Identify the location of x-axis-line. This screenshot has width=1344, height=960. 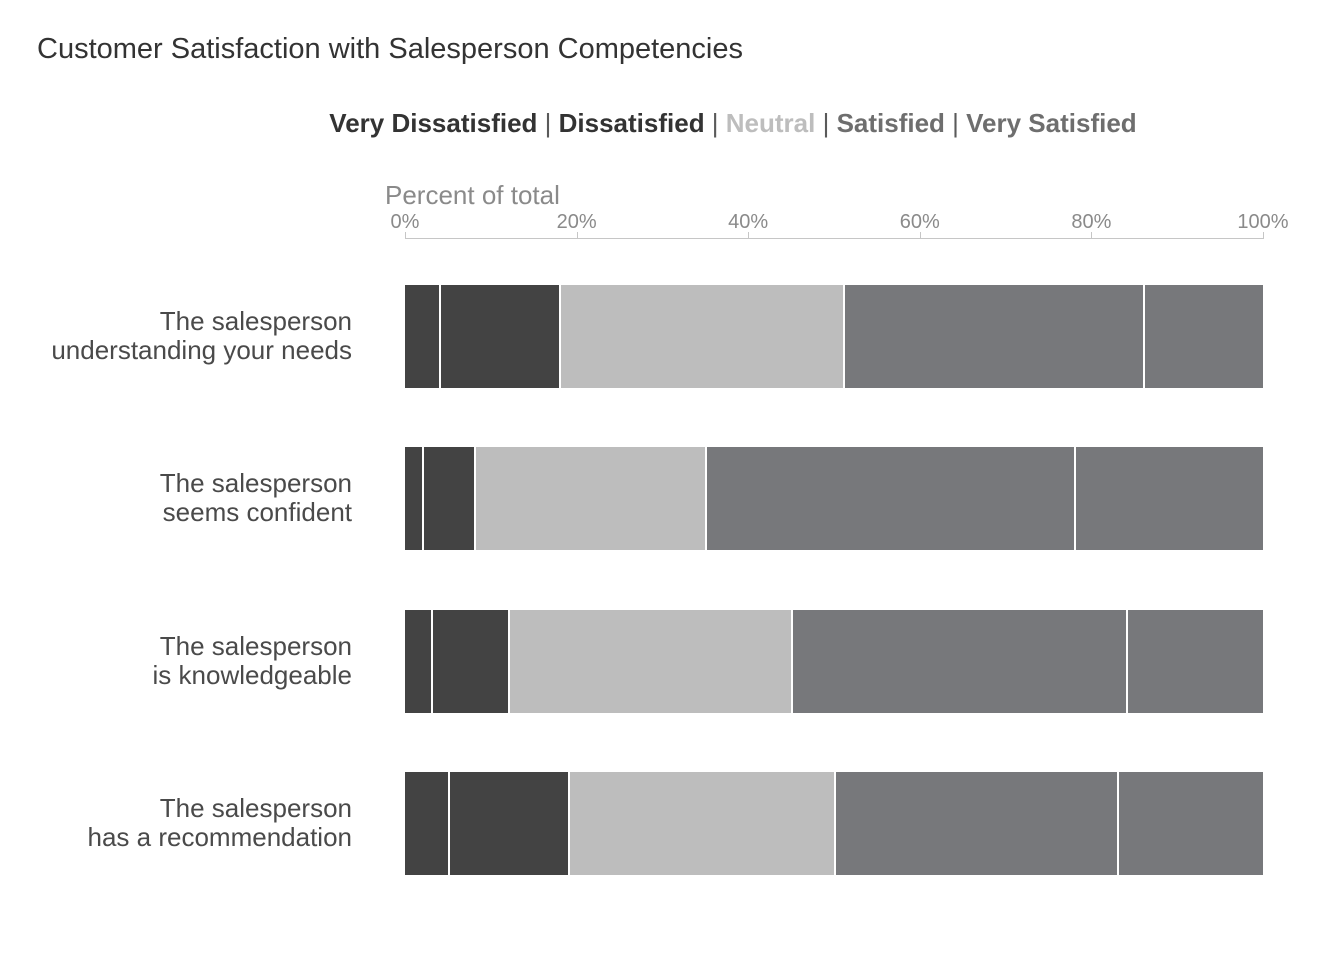
(834, 238).